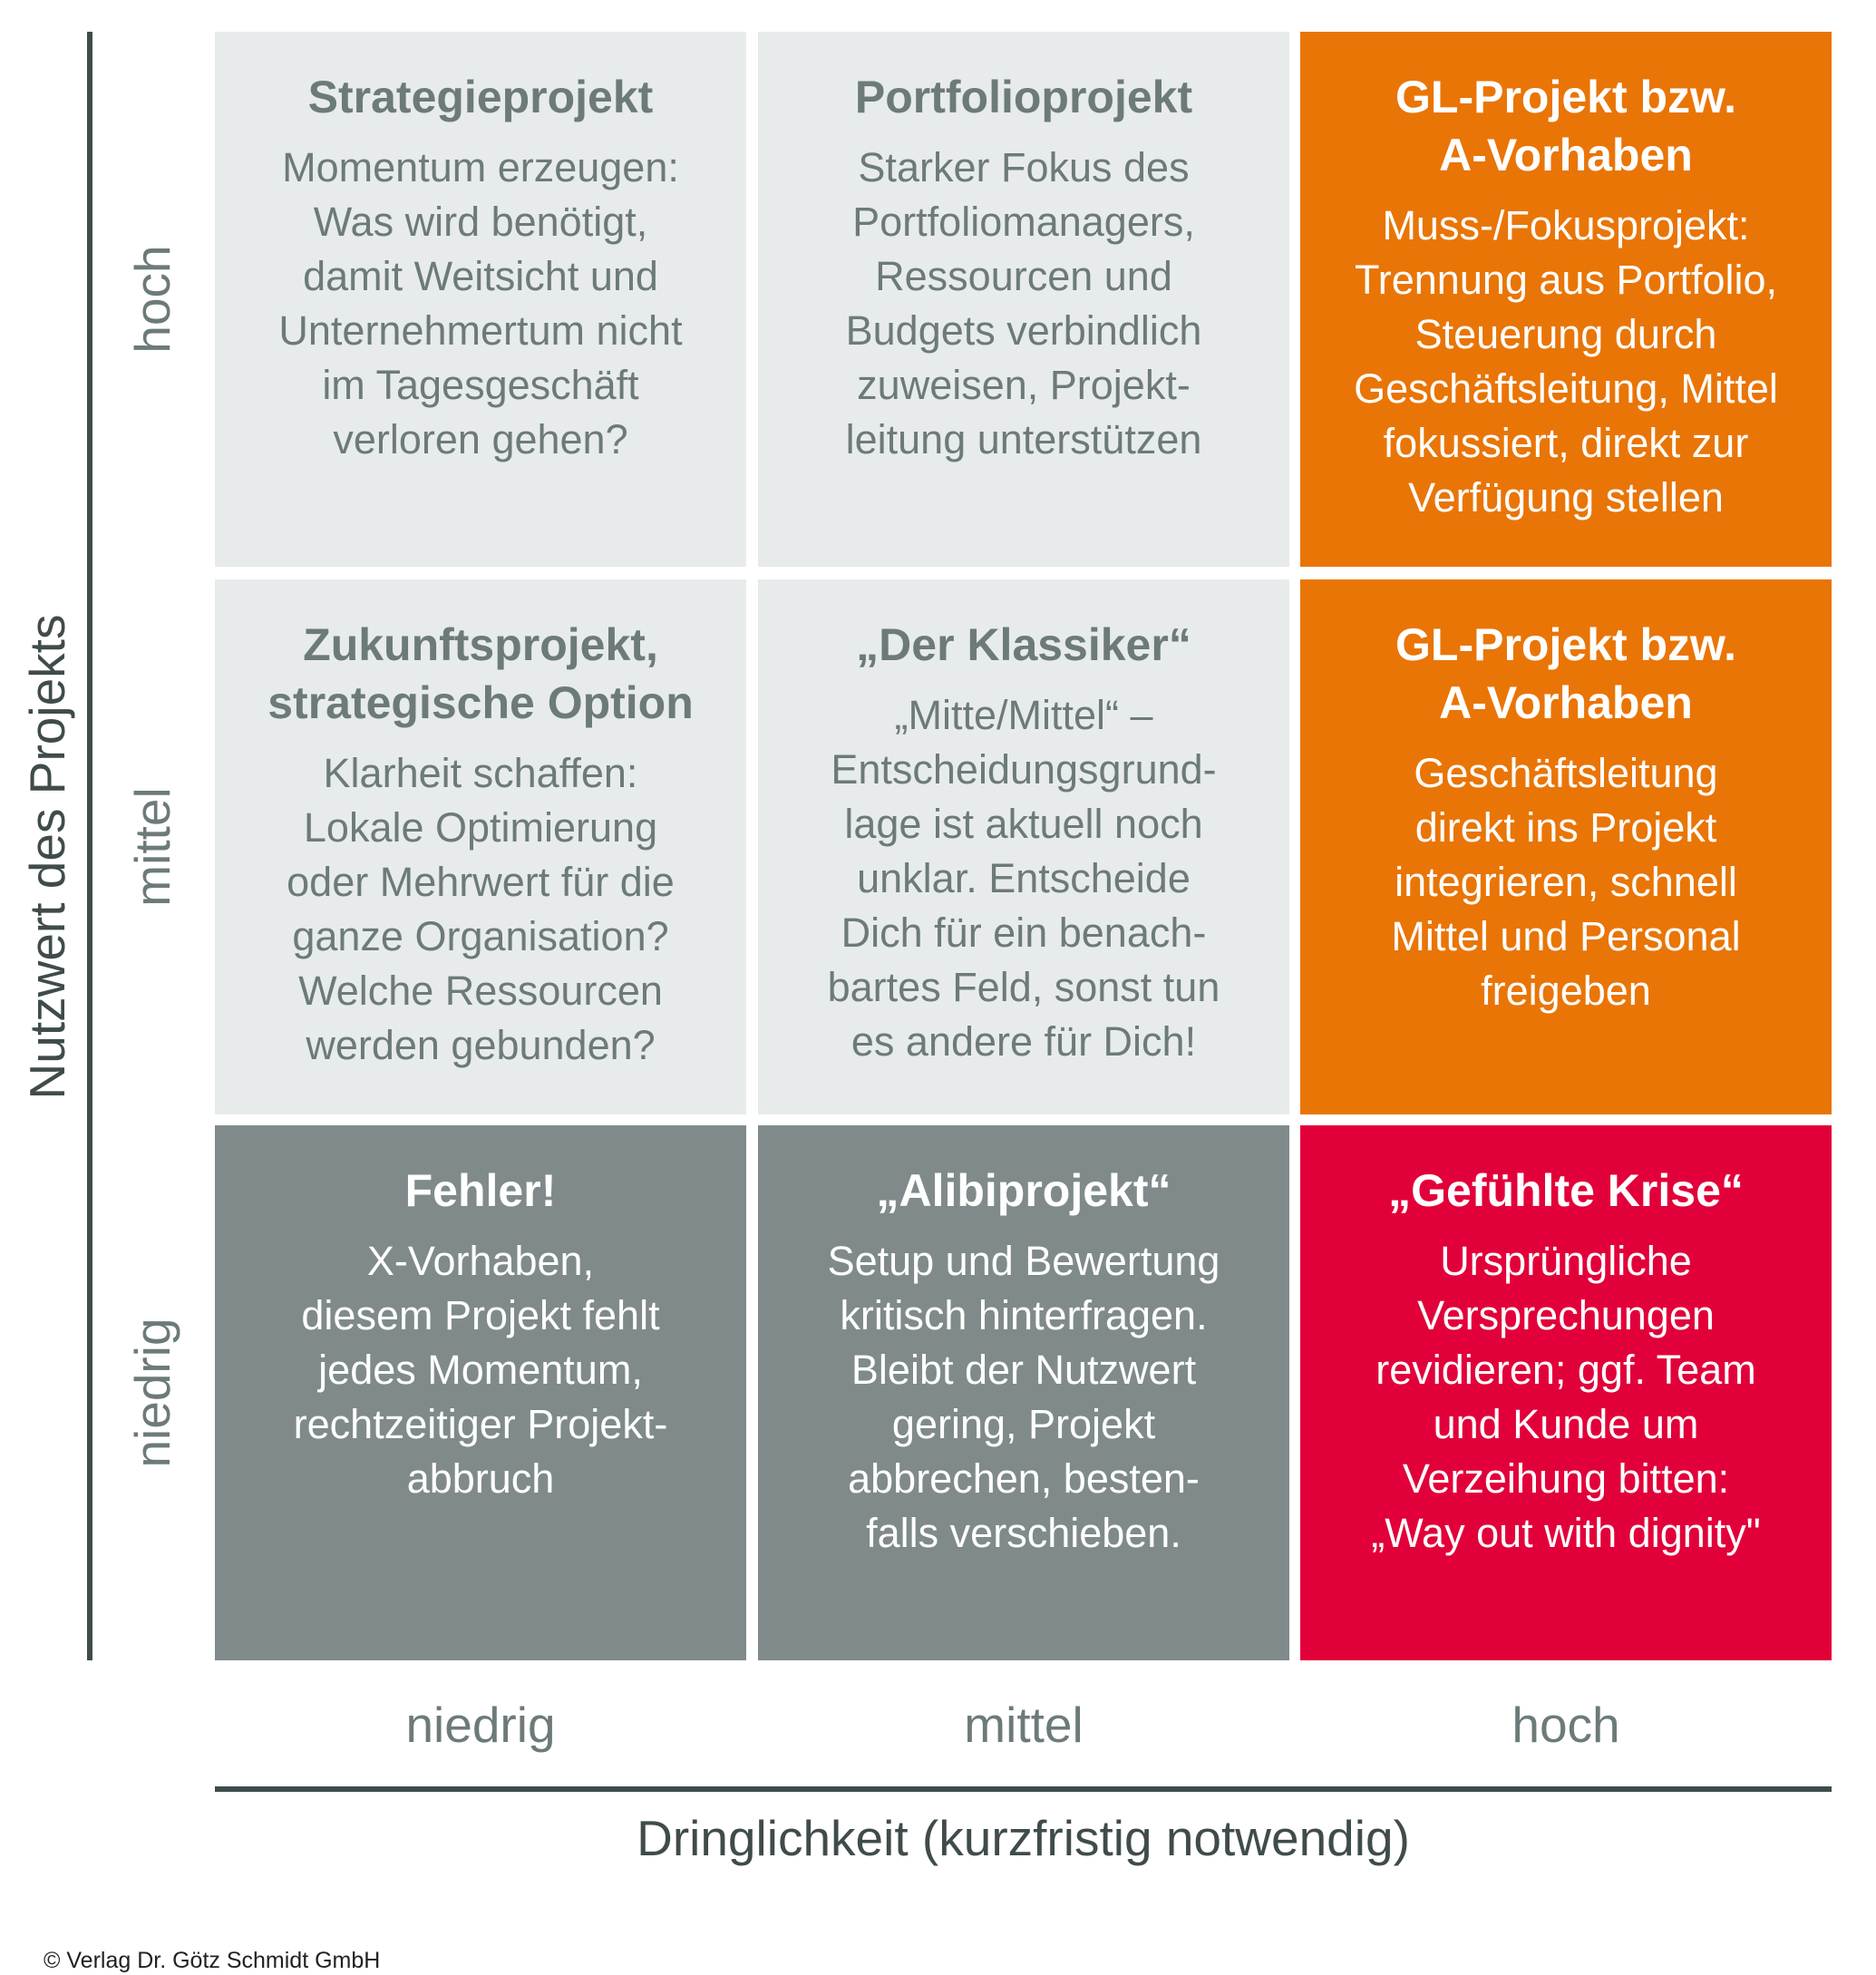  What do you see at coordinates (1023, 1789) in the screenshot?
I see `x-axis-line` at bounding box center [1023, 1789].